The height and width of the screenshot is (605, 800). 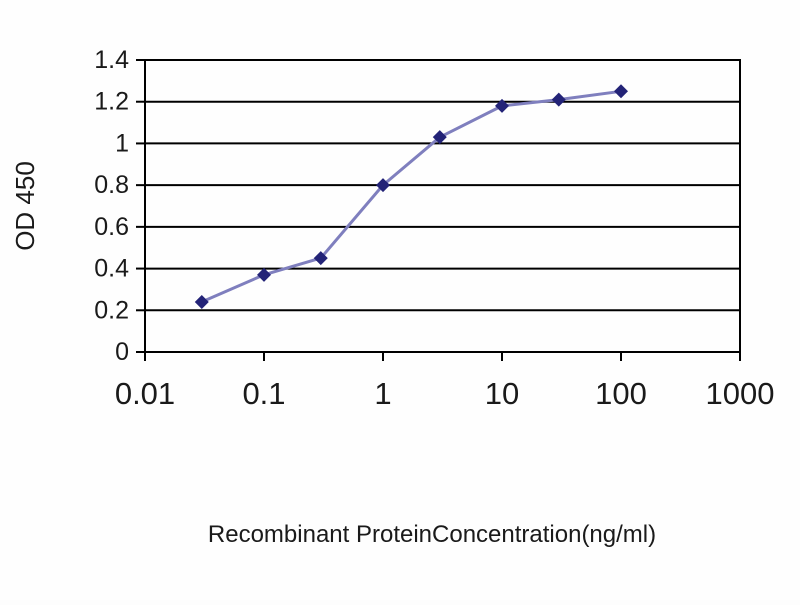 I want to click on x-tick-label: 0.1, so click(x=263, y=393).